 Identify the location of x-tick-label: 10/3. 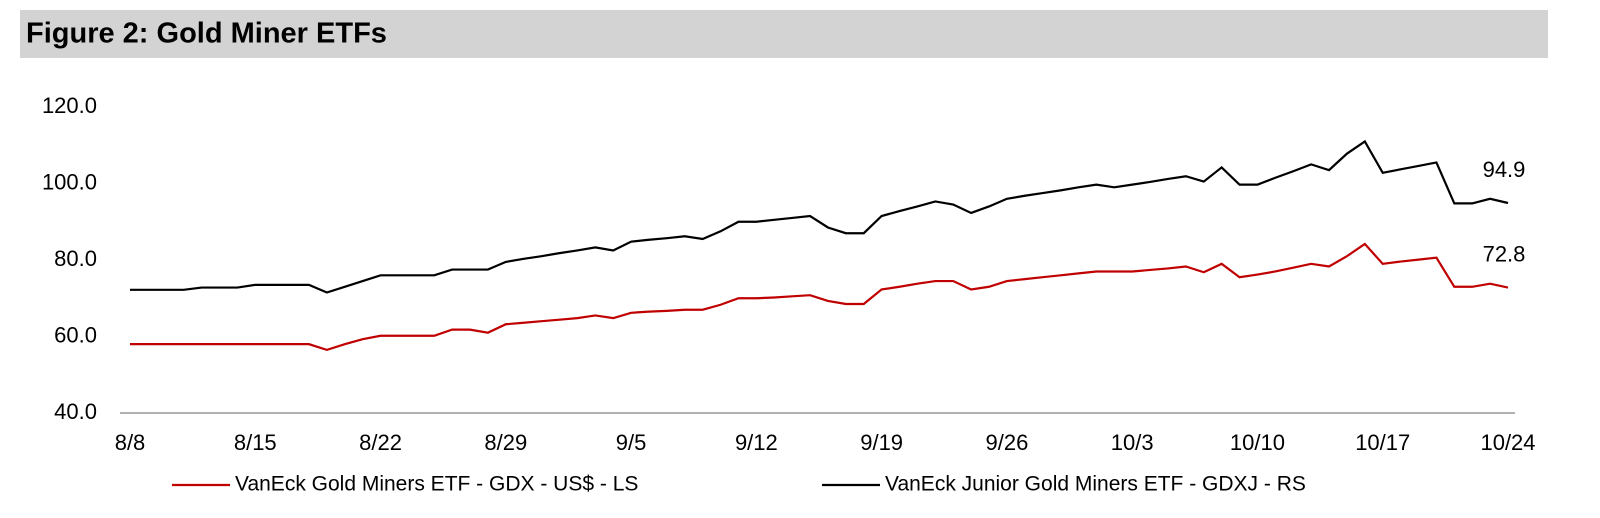
(1132, 442).